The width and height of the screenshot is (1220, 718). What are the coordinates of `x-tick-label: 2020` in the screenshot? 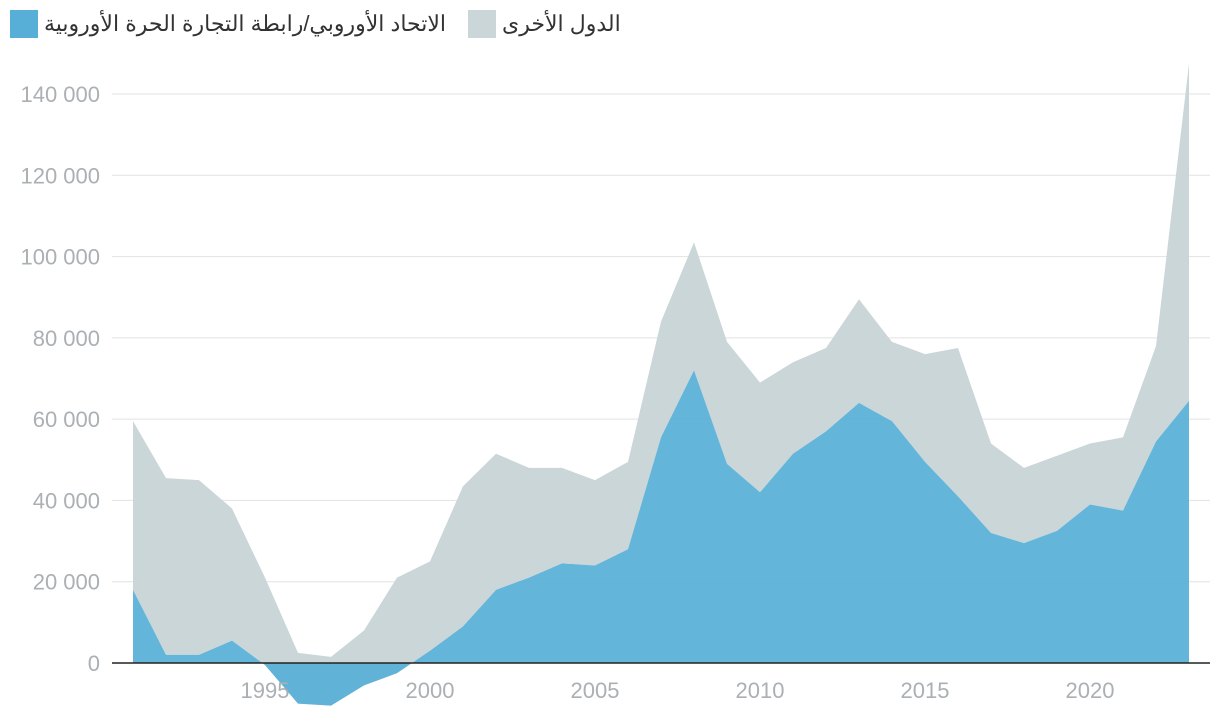 It's located at (1090, 690).